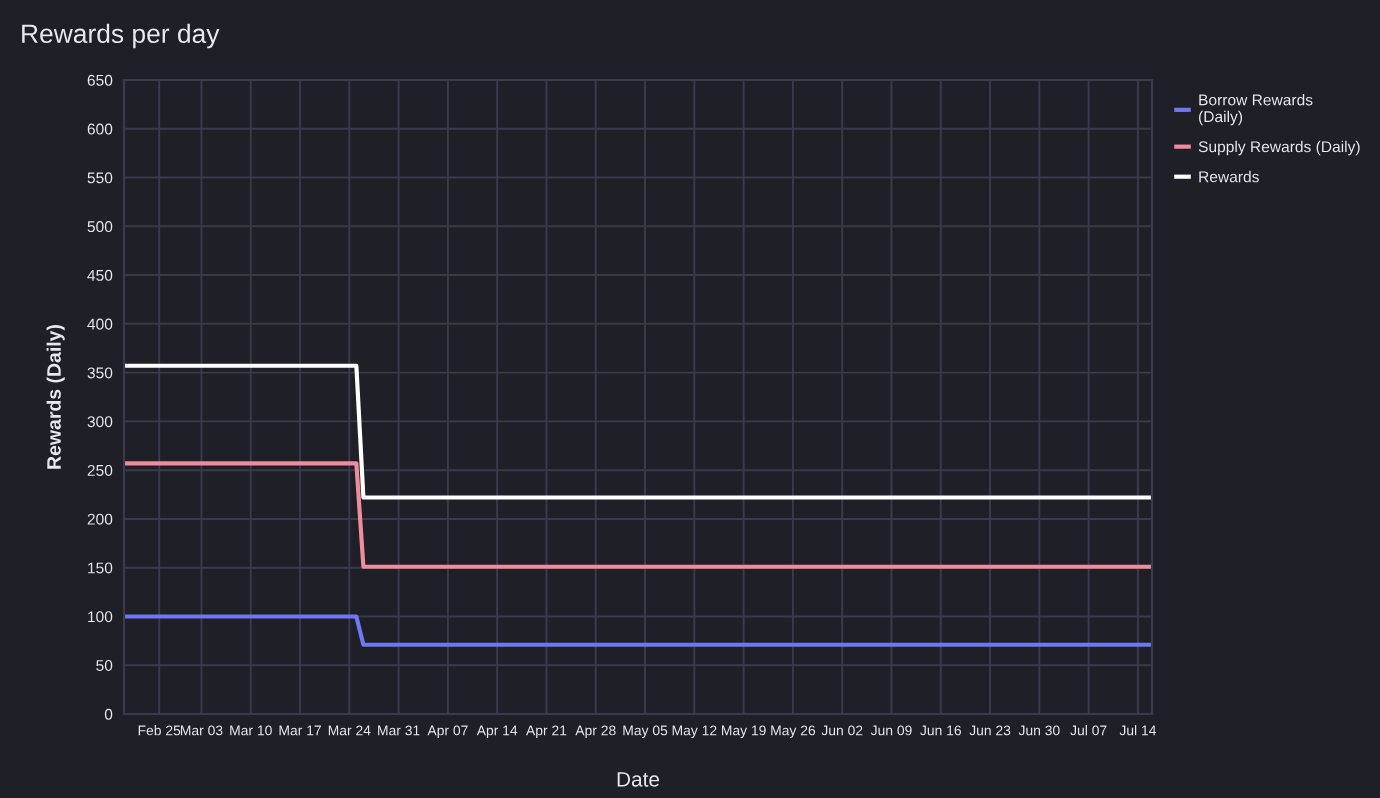 This screenshot has height=798, width=1380. I want to click on y-axis-title: Rewards (Daily), so click(55, 397).